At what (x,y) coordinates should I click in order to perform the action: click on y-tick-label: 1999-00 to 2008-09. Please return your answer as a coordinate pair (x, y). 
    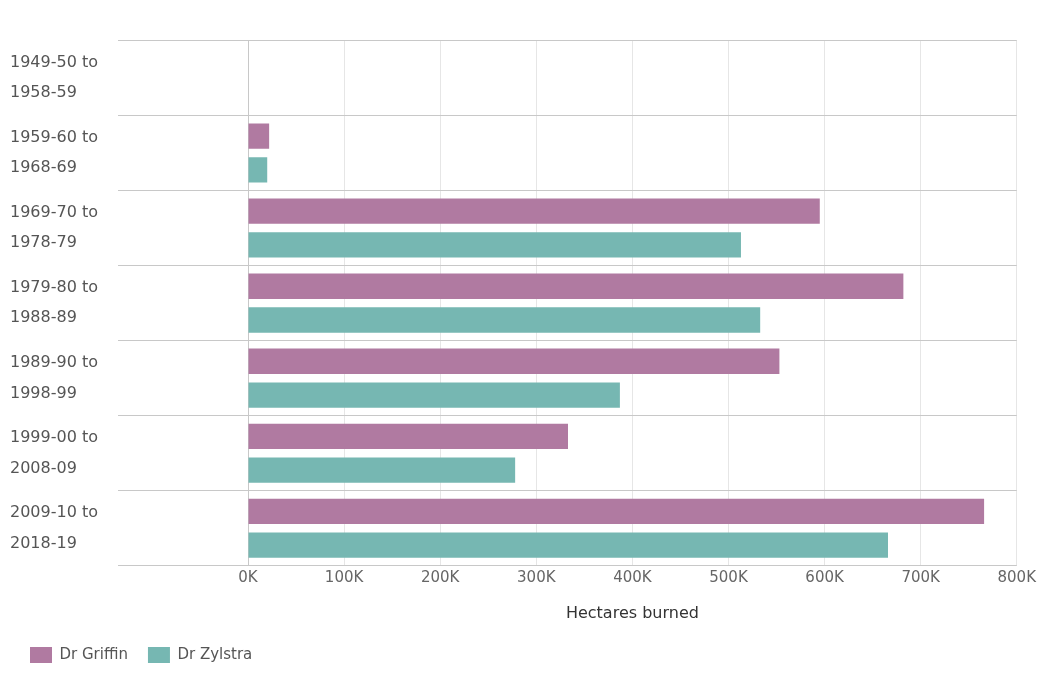
    Looking at the image, I should click on (54, 452).